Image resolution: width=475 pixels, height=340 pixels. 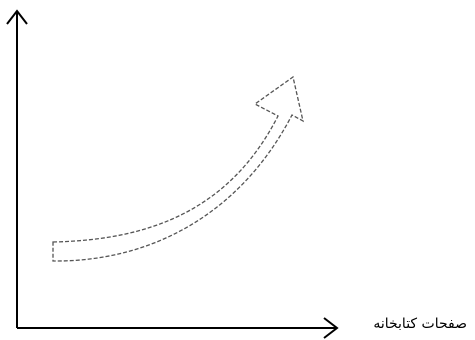 What do you see at coordinates (17, 168) in the screenshot?
I see `y-axis` at bounding box center [17, 168].